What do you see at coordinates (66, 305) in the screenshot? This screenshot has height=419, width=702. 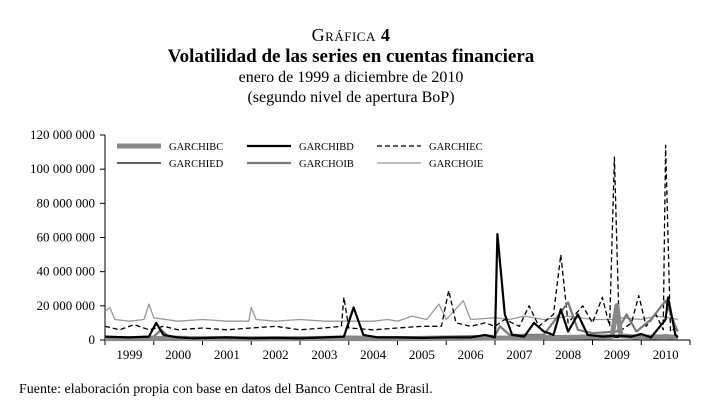 I see `y-tick-label: 20 000 000` at bounding box center [66, 305].